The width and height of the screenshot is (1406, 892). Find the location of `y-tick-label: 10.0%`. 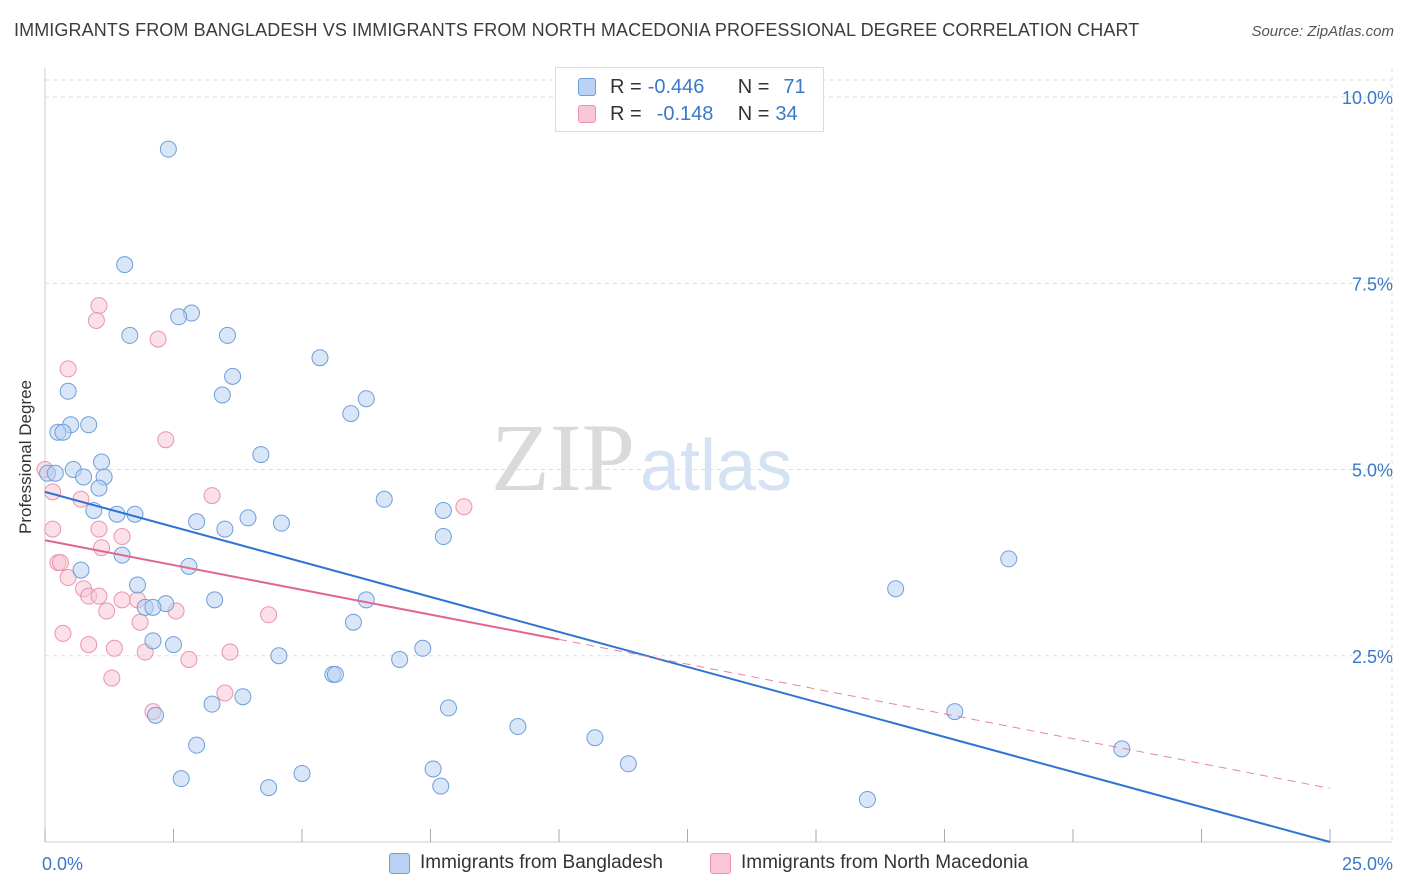

y-tick-label: 10.0% is located at coordinates (1367, 98).